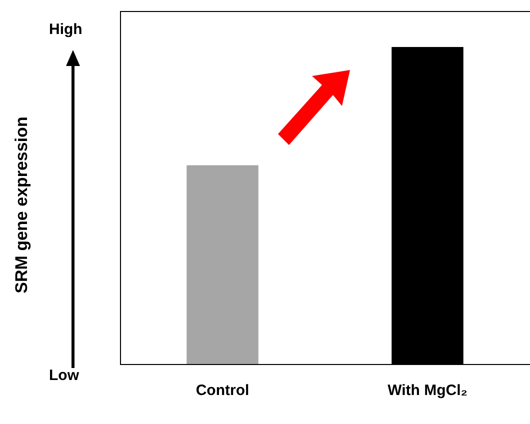 This screenshot has width=530, height=424. Describe the element at coordinates (428, 391) in the screenshot. I see `x-tick-label: With MgCl₂` at that location.